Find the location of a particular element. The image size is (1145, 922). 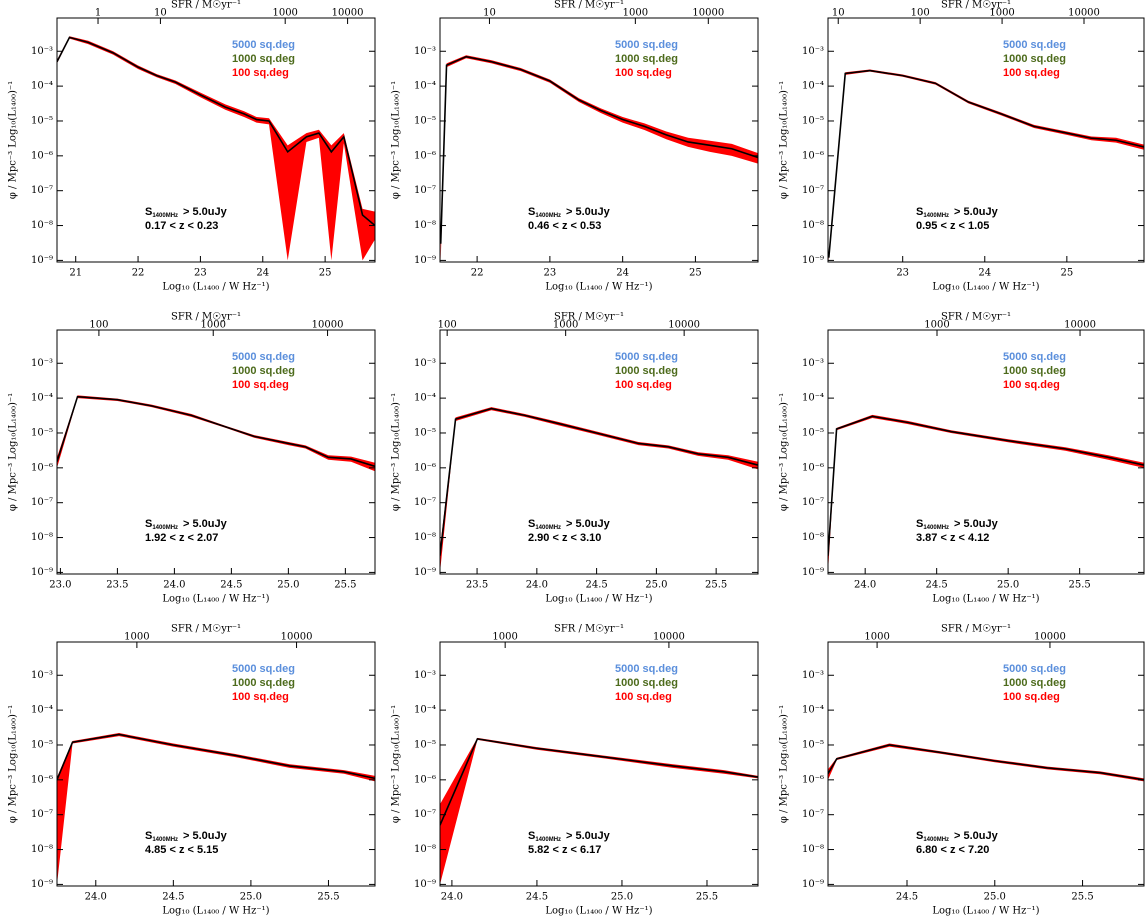

x-tick-label: 24 is located at coordinates (984, 273).